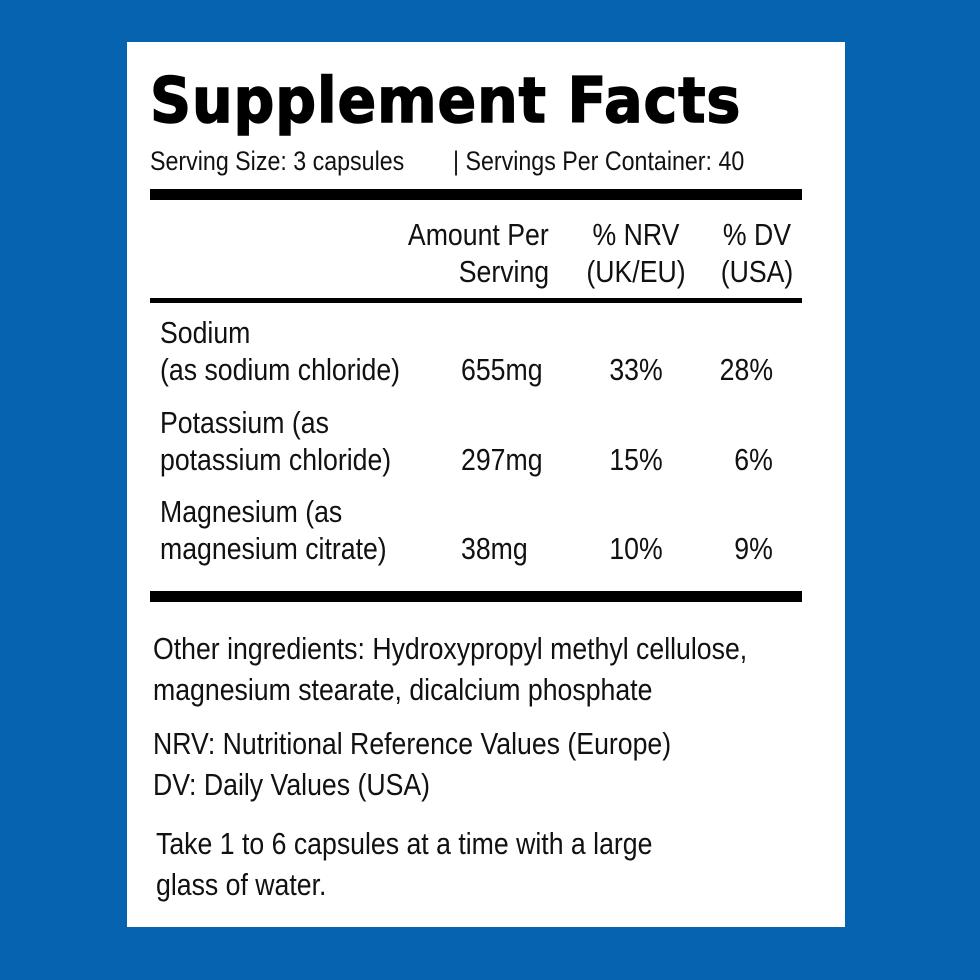 Image resolution: width=980 pixels, height=980 pixels. I want to click on row-name-line1: Potassium (as, so click(244, 422).